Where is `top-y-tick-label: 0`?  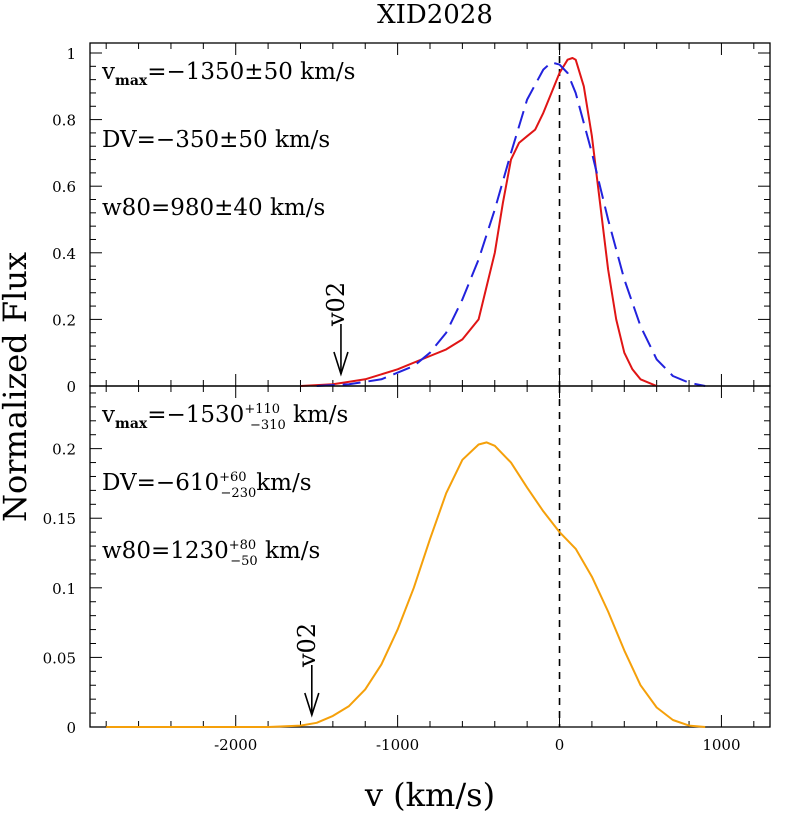
top-y-tick-label: 0 is located at coordinates (71, 387).